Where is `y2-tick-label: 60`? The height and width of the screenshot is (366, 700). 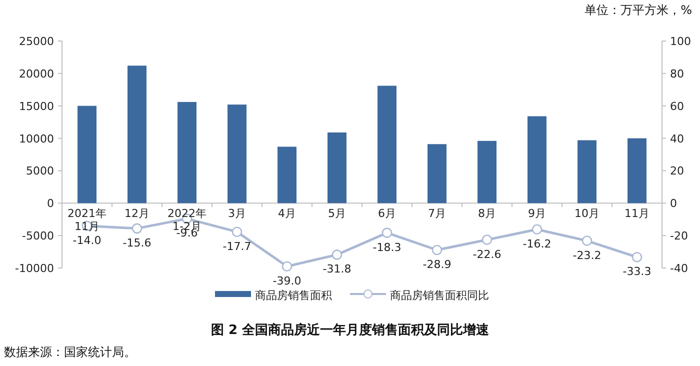 y2-tick-label: 60 is located at coordinates (677, 106).